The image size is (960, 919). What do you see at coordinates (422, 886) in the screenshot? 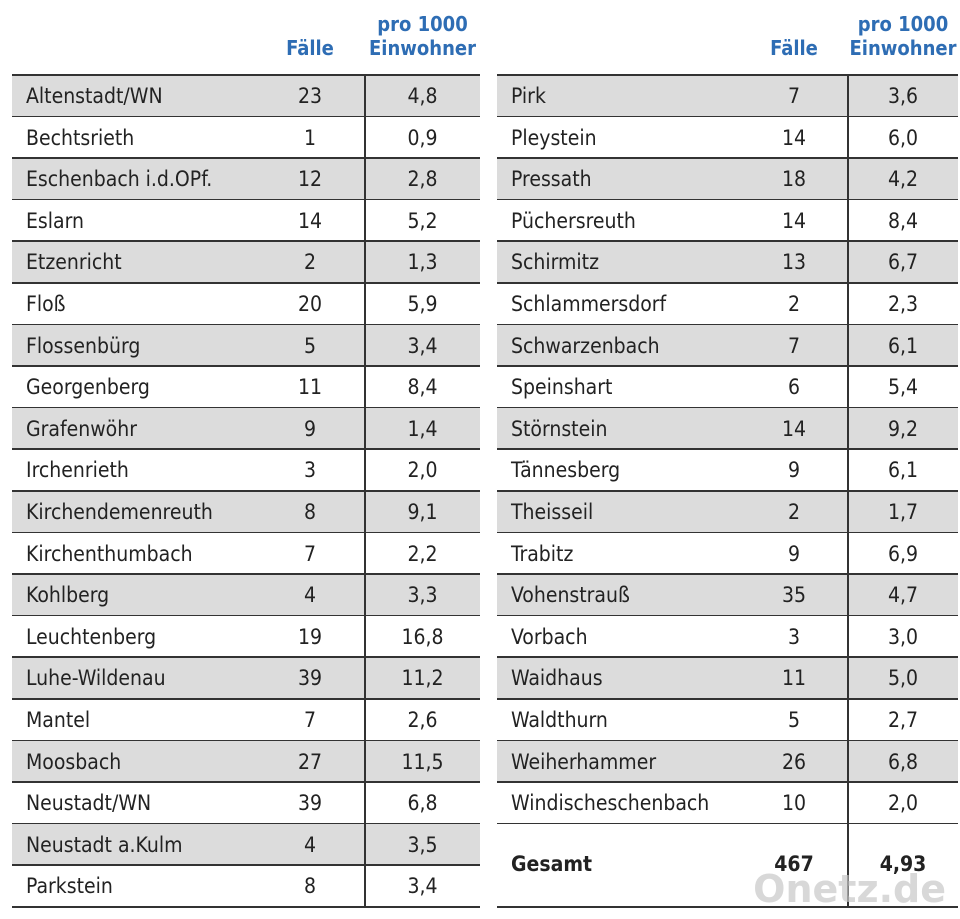
I see `rate: 3,4` at bounding box center [422, 886].